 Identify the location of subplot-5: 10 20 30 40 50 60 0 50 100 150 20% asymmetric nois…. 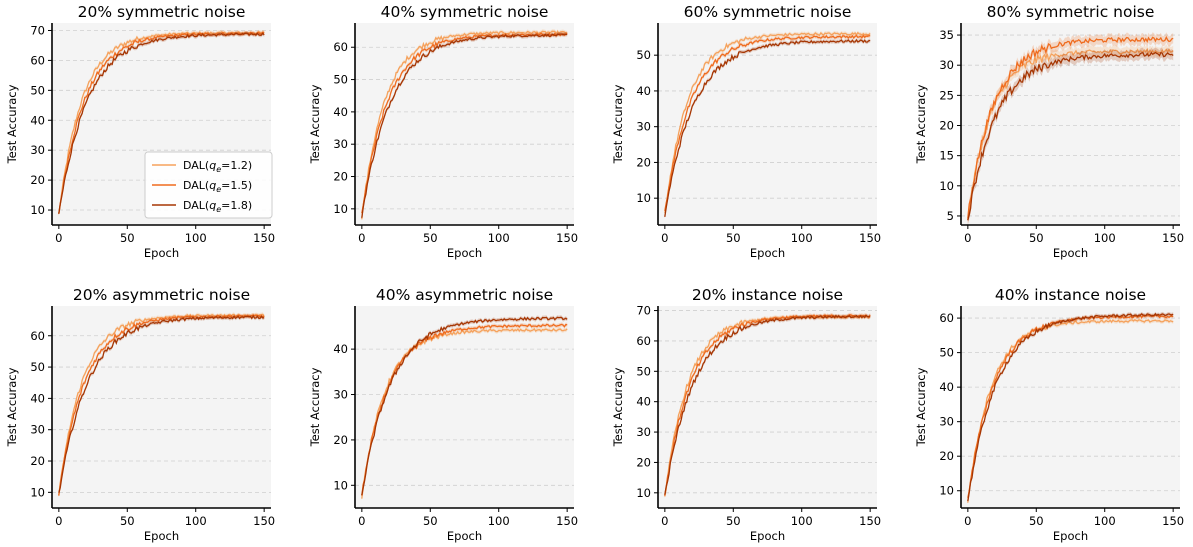
(140, 414).